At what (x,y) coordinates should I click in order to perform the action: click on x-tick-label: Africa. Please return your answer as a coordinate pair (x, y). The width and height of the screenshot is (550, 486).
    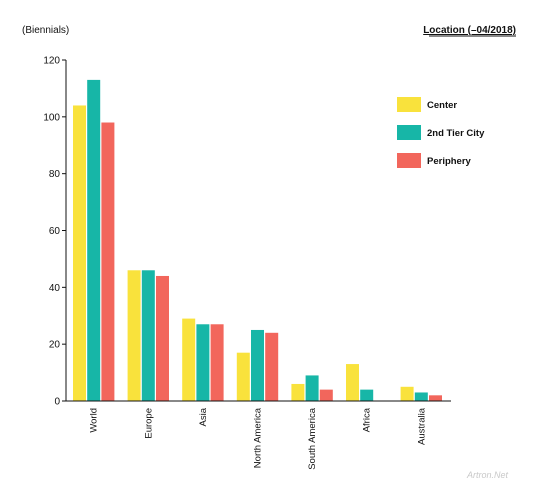
    Looking at the image, I should click on (367, 419).